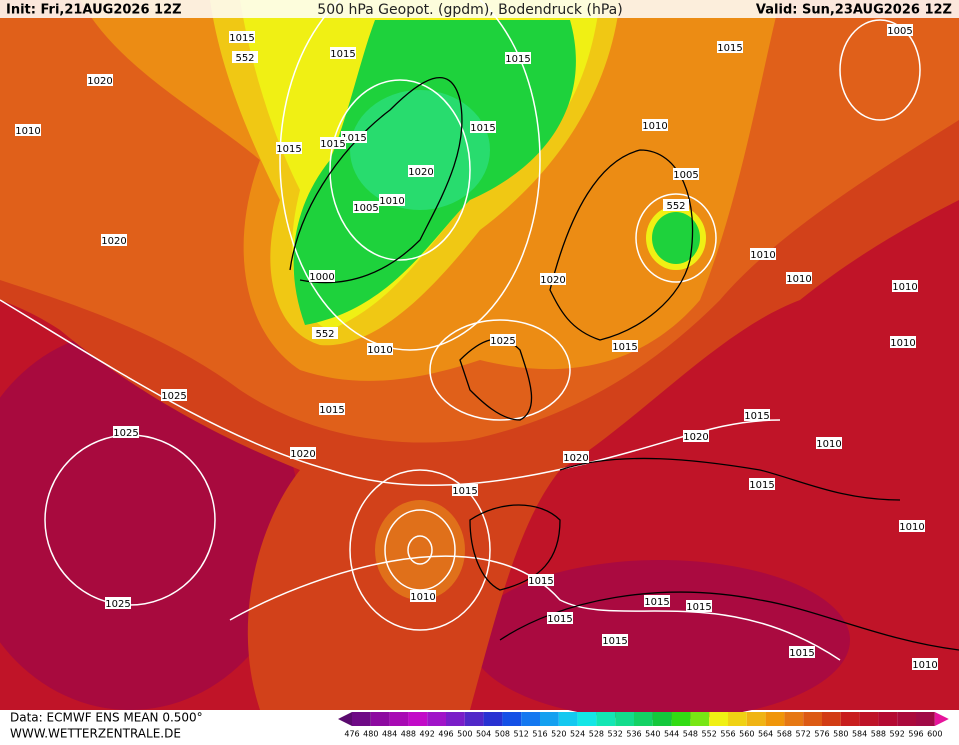  I want to click on colorbar-label: 528, so click(596, 734).